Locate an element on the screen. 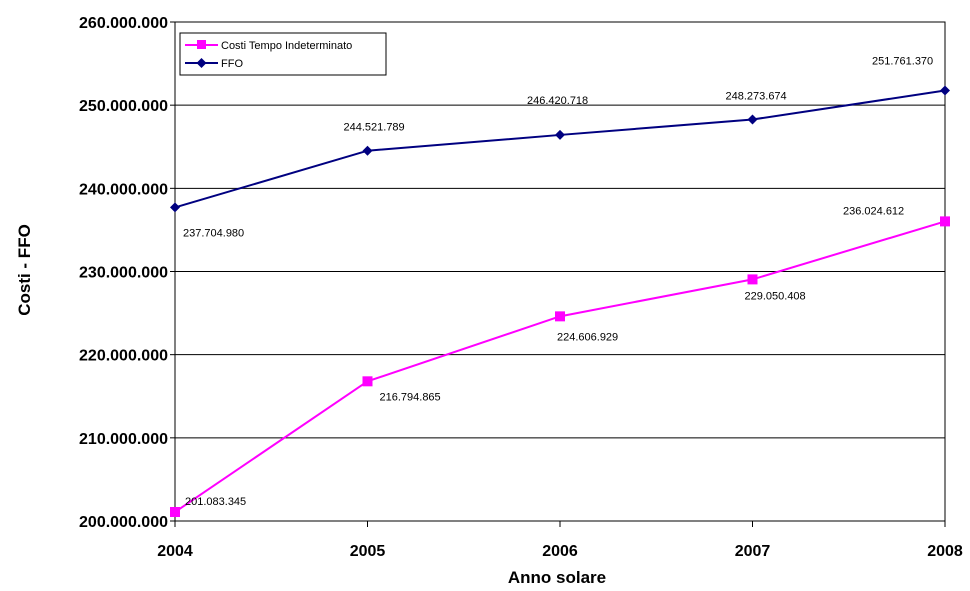  y-tick-label: 240.000.000 is located at coordinates (123, 189).